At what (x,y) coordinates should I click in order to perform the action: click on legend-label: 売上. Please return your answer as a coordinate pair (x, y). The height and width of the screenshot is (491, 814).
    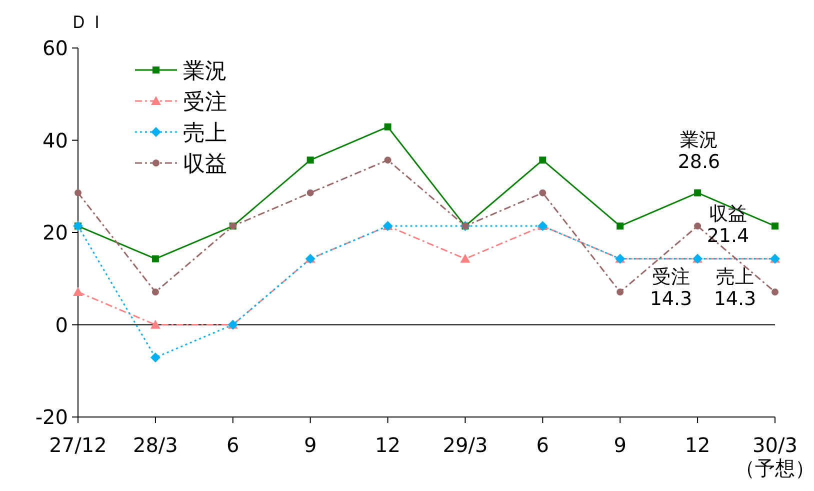
    Looking at the image, I should click on (205, 133).